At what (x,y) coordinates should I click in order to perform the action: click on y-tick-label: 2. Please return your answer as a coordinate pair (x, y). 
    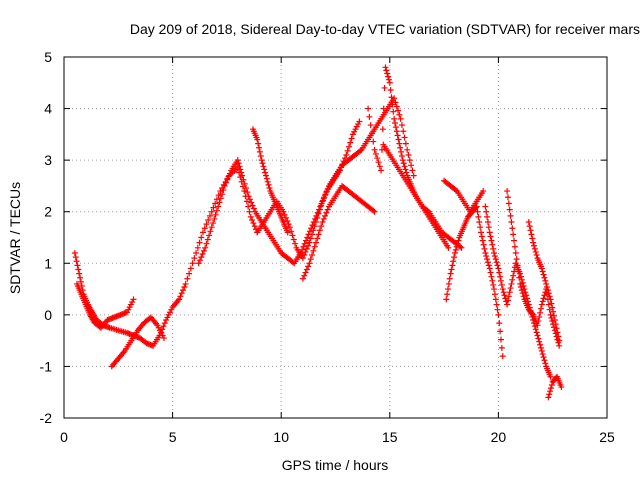
    Looking at the image, I should click on (48, 212).